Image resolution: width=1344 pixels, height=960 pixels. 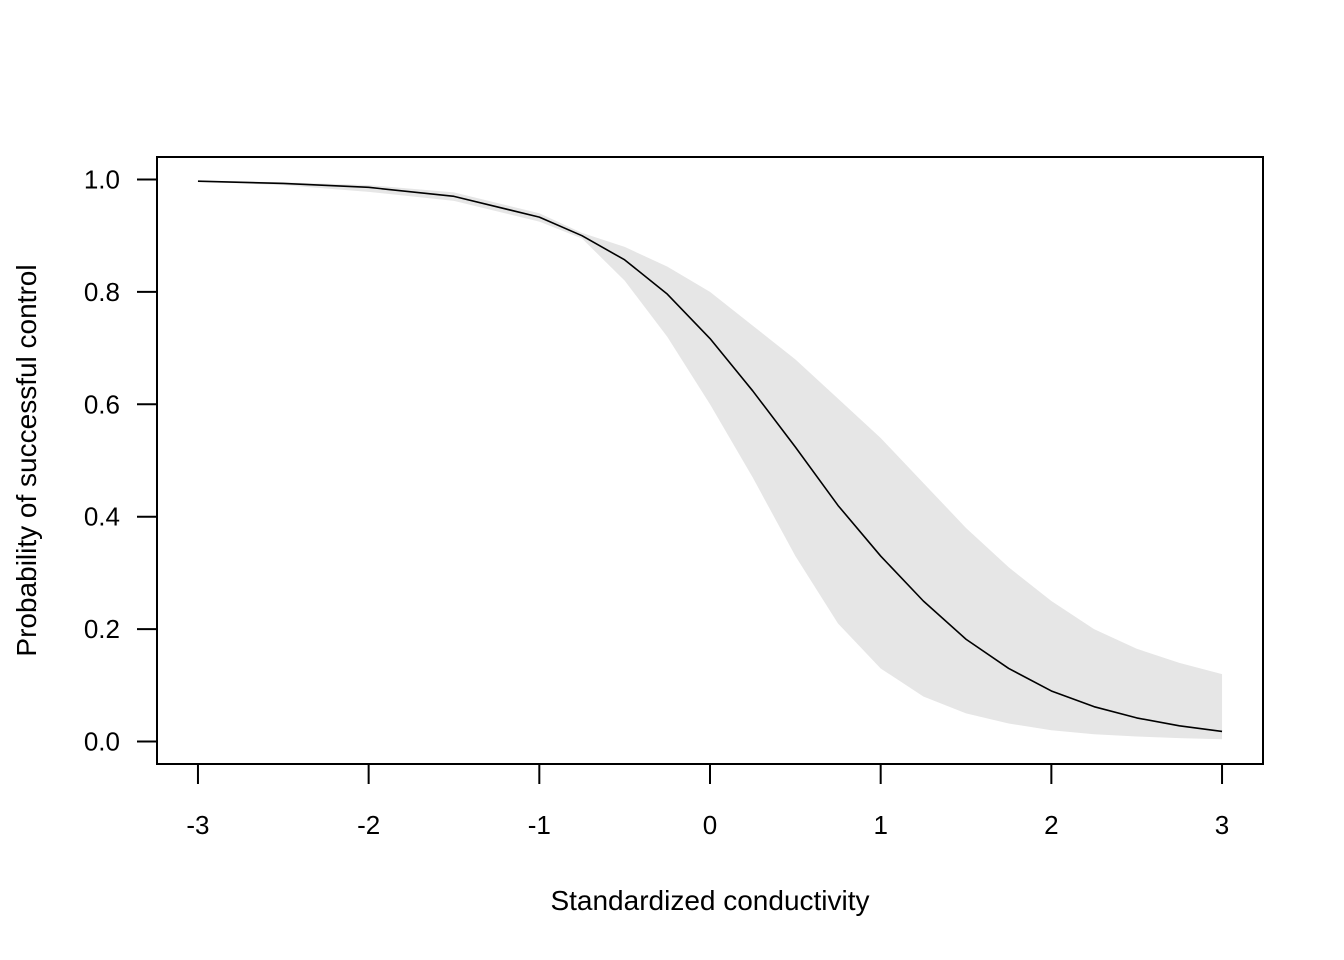 I want to click on y-axis: 0.0 0.2 0.4 0.6 0.8 1.0, so click(x=121, y=460).